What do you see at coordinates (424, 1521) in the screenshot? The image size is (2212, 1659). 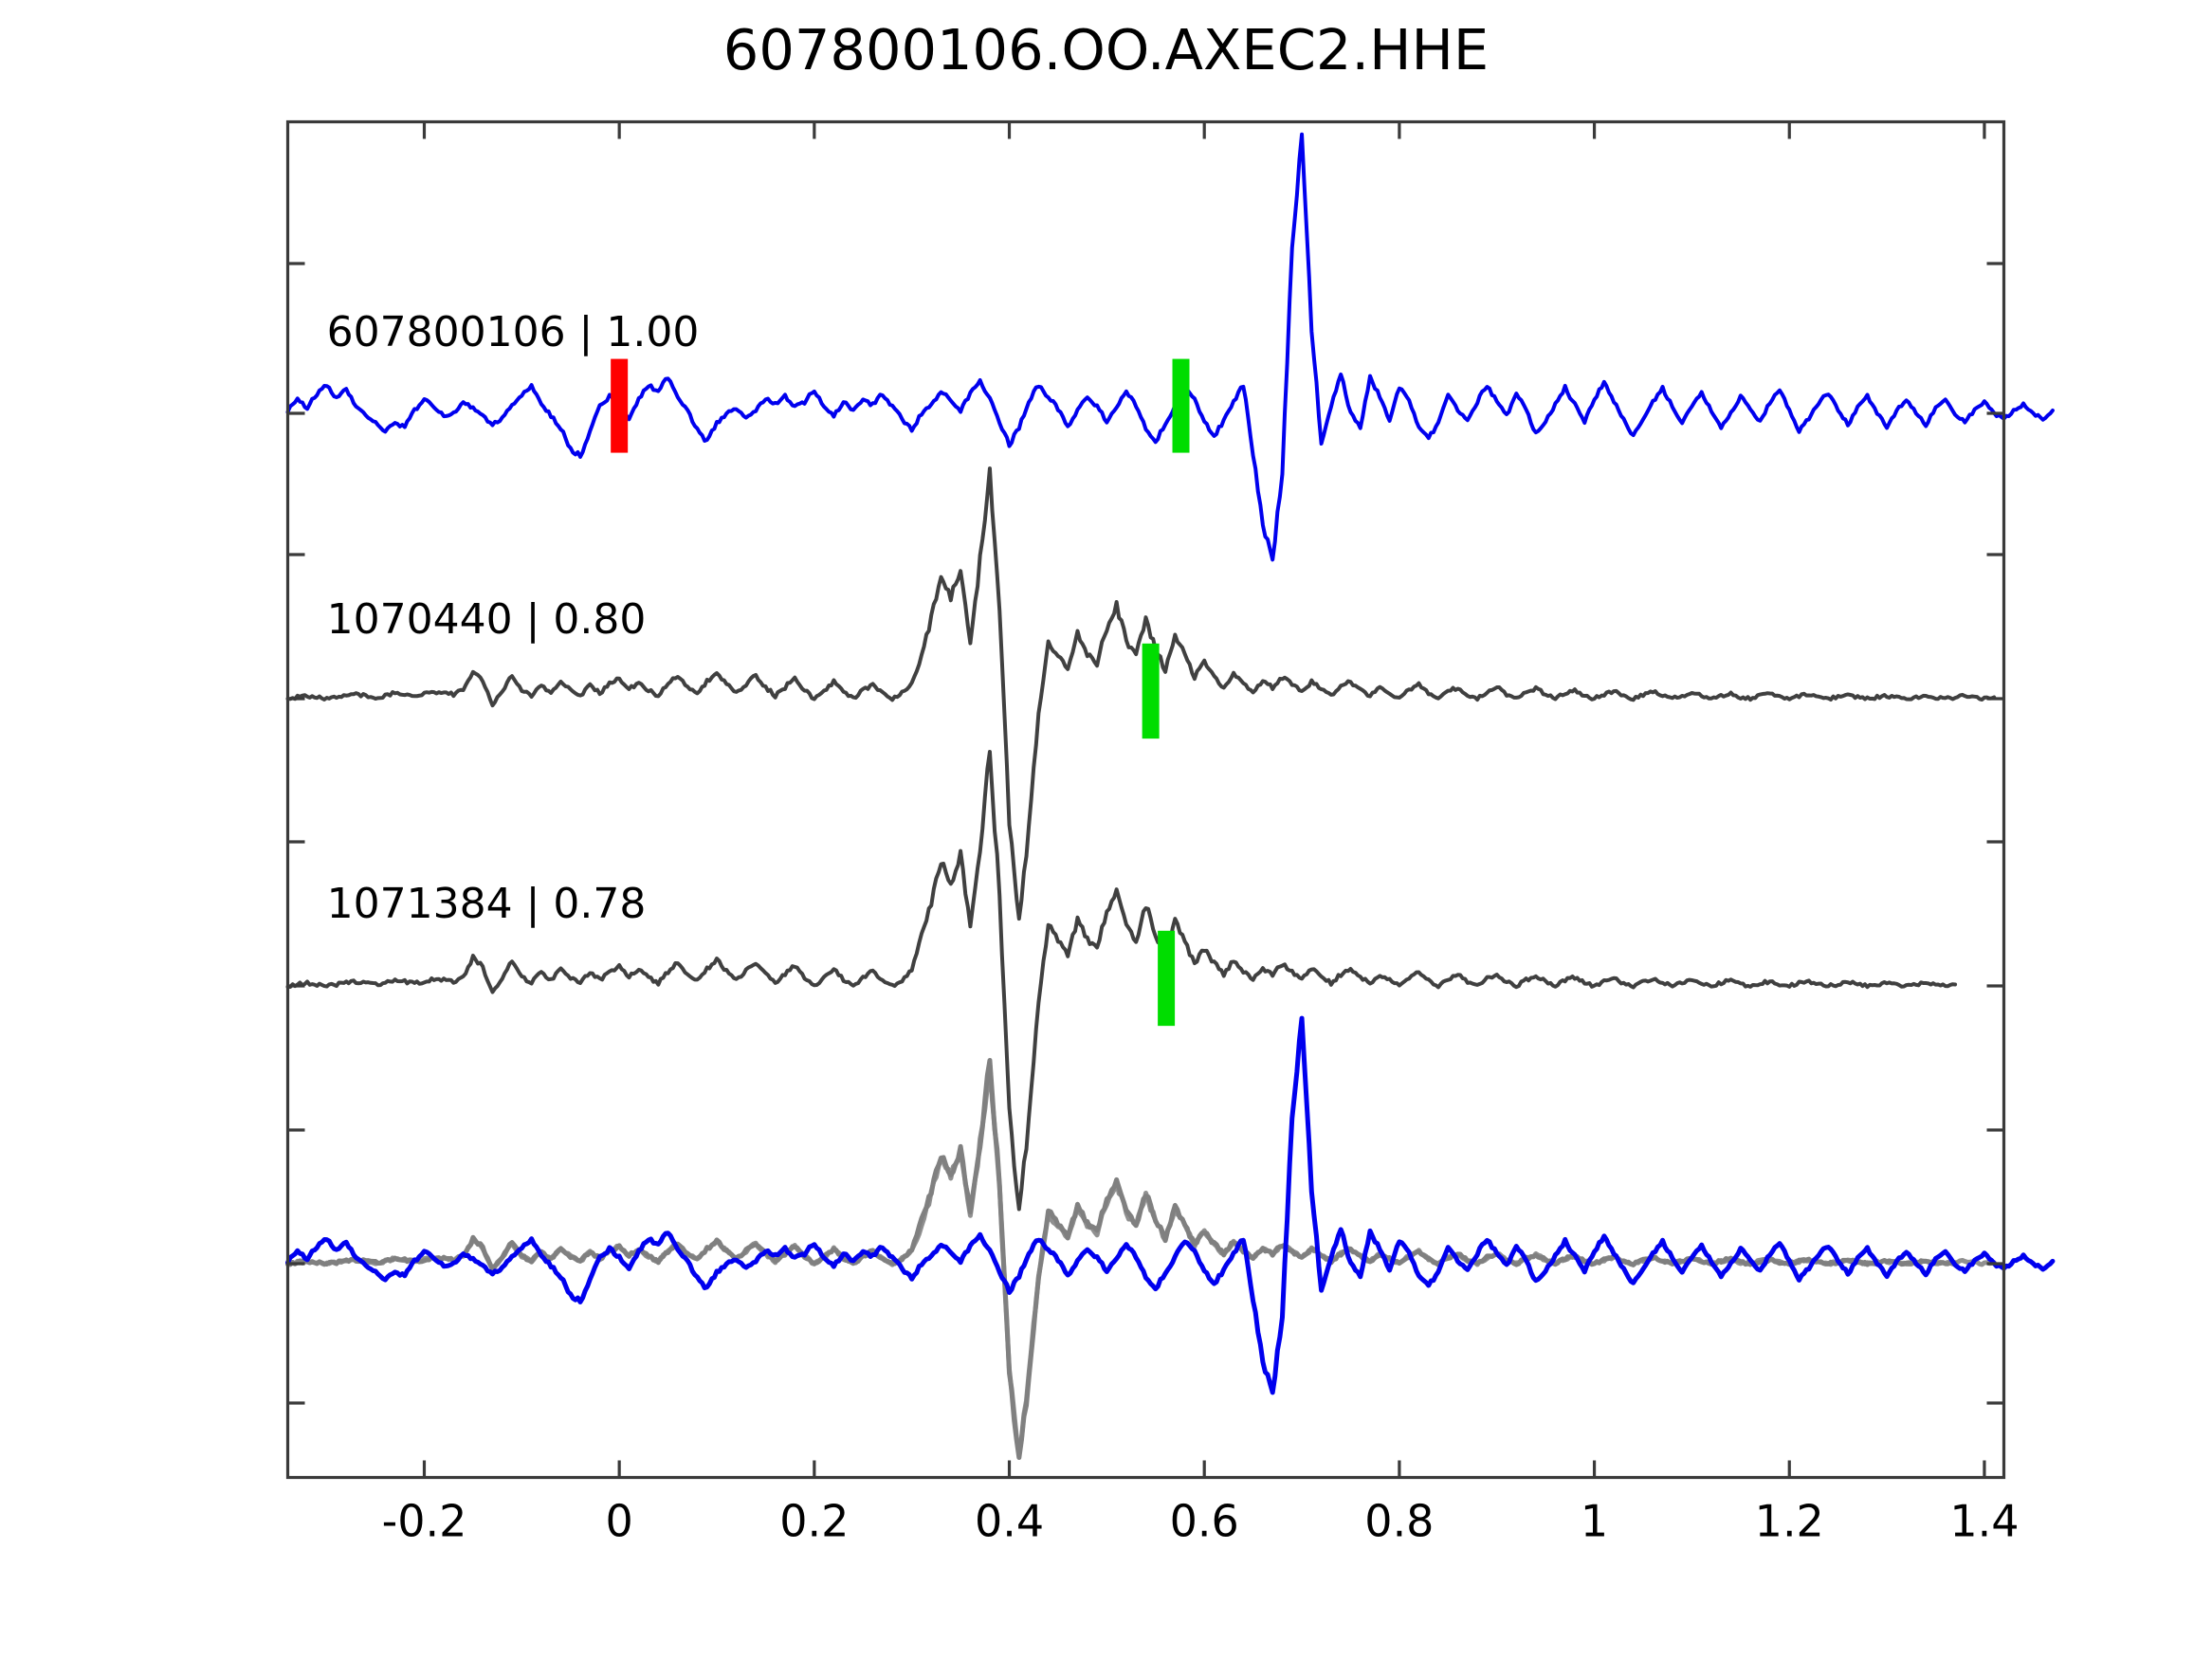 I see `x-tick-label: -0.2` at bounding box center [424, 1521].